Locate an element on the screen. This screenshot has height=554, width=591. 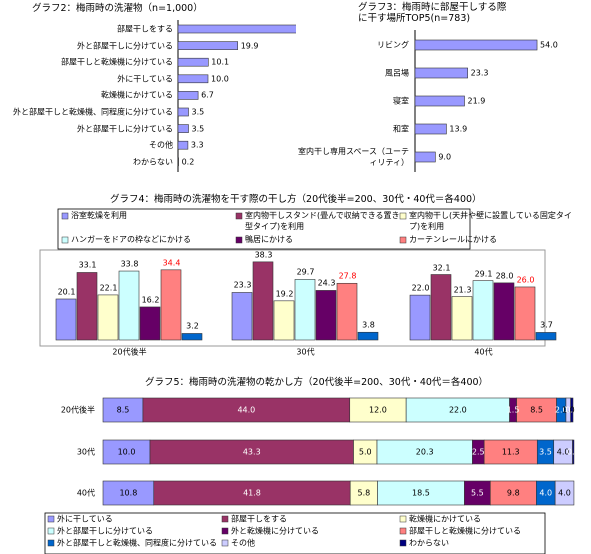
value-label: 33.1 is located at coordinates (87, 265).